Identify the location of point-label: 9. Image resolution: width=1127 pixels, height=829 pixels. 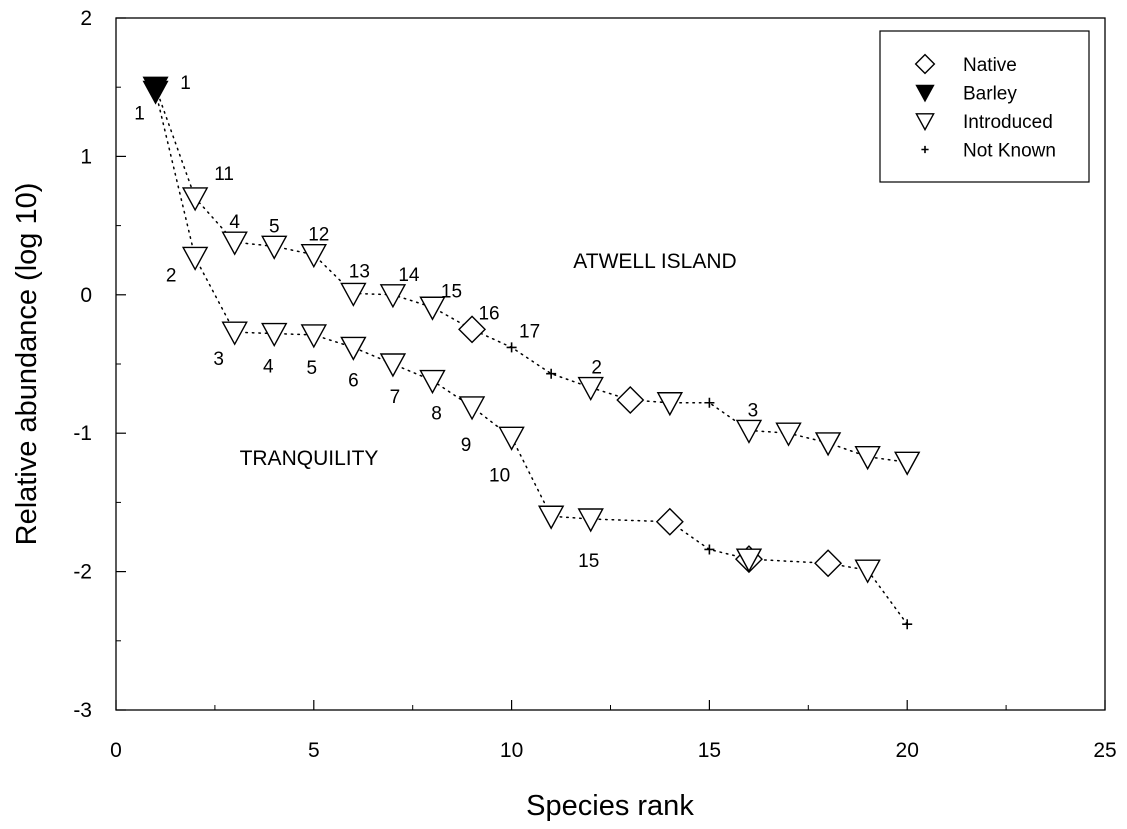
(466, 445).